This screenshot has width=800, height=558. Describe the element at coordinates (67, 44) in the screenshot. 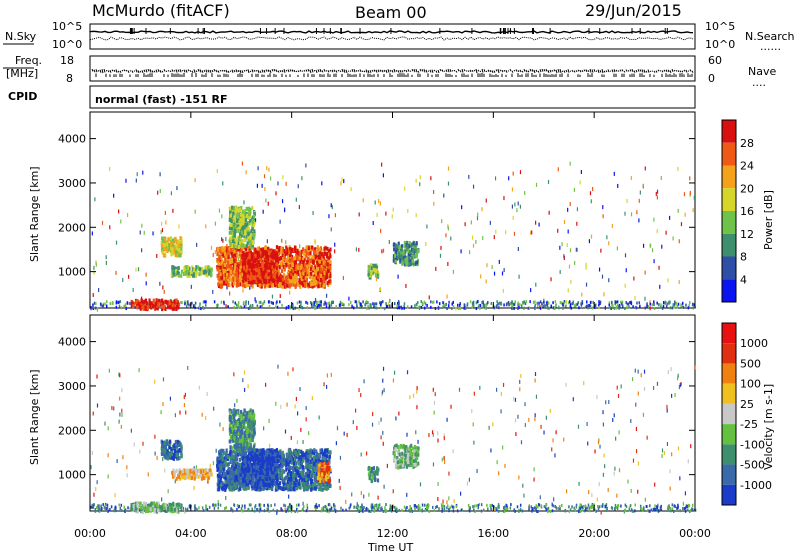

I see `nsky-tick-bottom: 10^0` at that location.